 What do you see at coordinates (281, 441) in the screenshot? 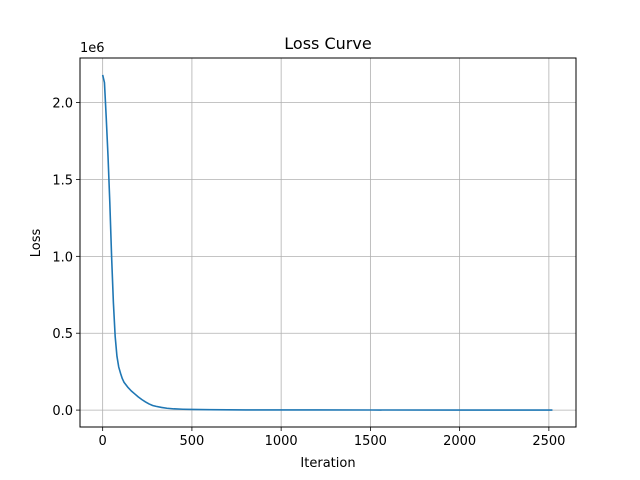
I see `x-tick-label: 1000` at bounding box center [281, 441].